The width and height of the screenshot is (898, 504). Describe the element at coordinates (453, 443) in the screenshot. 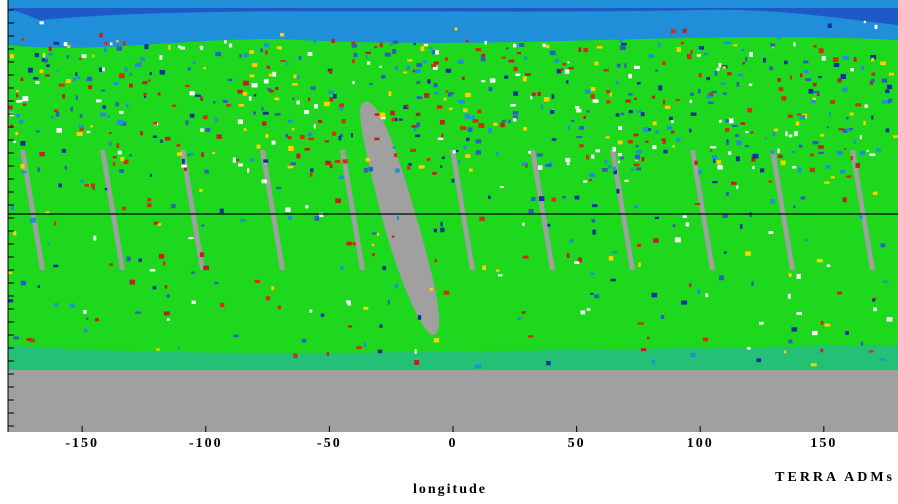

I see `x-tick-label: 0` at that location.